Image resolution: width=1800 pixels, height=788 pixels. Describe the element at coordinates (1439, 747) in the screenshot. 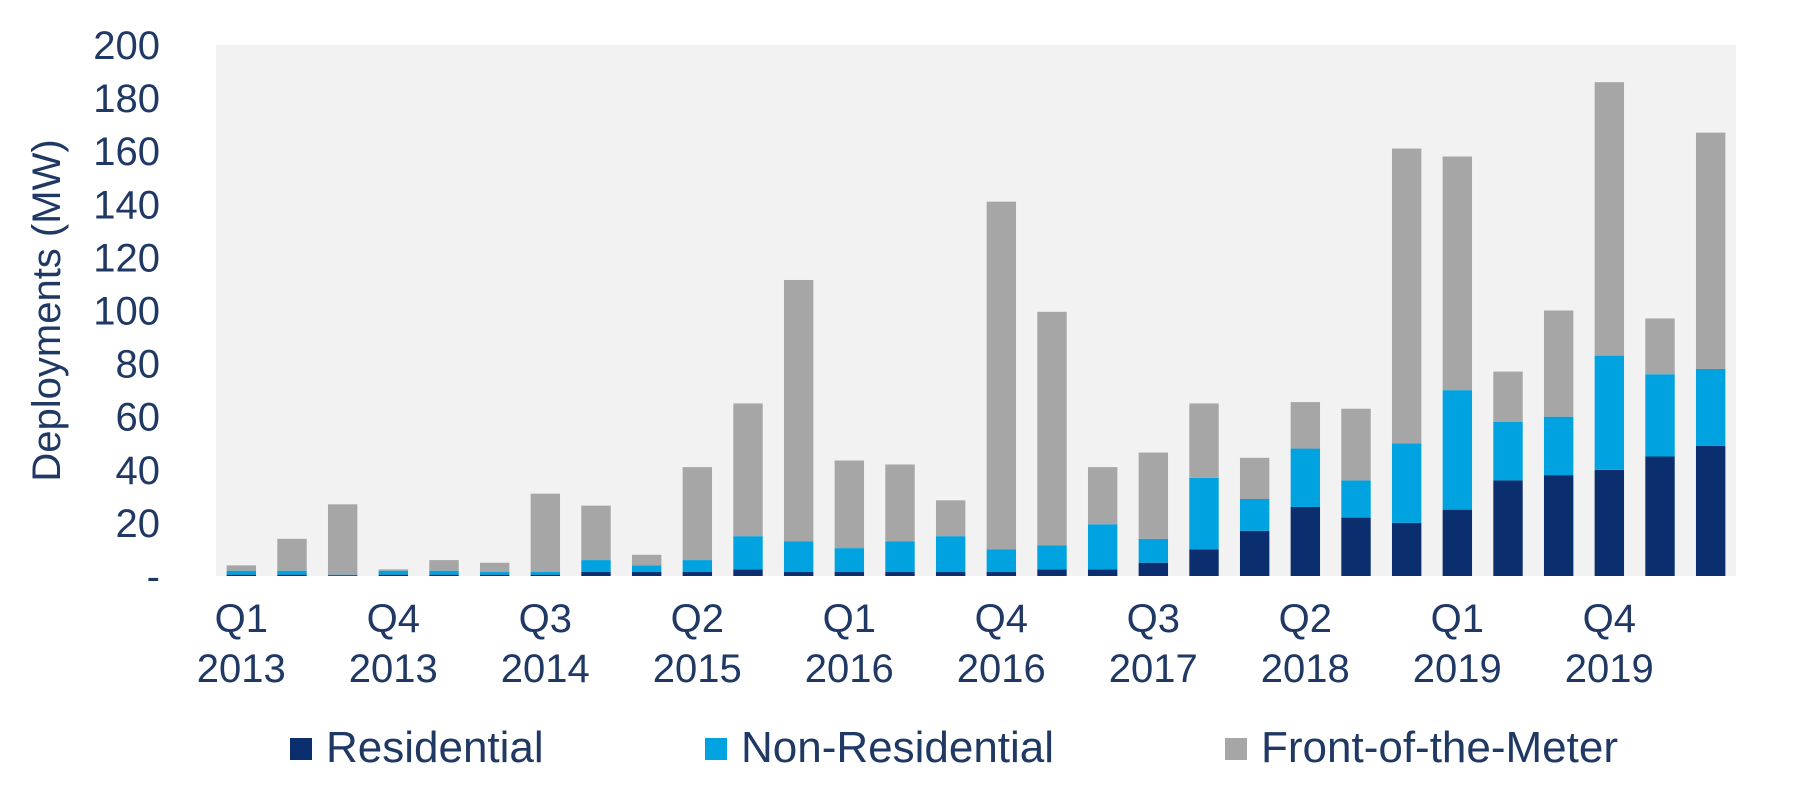

I see `legend-label-front-of-the-meter: Front-of-the-Meter` at that location.